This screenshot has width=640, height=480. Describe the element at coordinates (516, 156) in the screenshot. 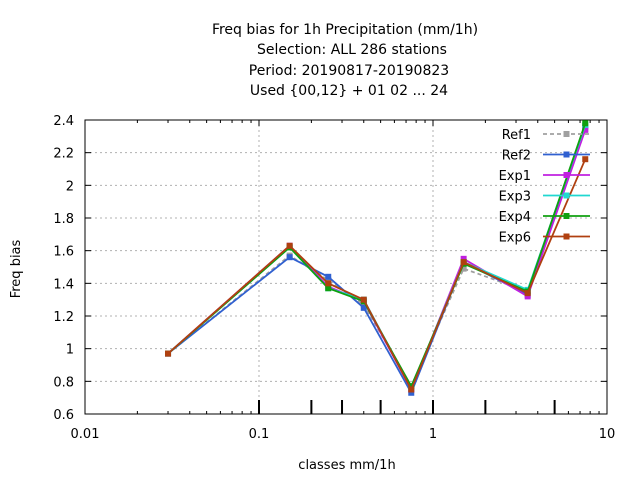

I see `legend-label: Ref2` at that location.